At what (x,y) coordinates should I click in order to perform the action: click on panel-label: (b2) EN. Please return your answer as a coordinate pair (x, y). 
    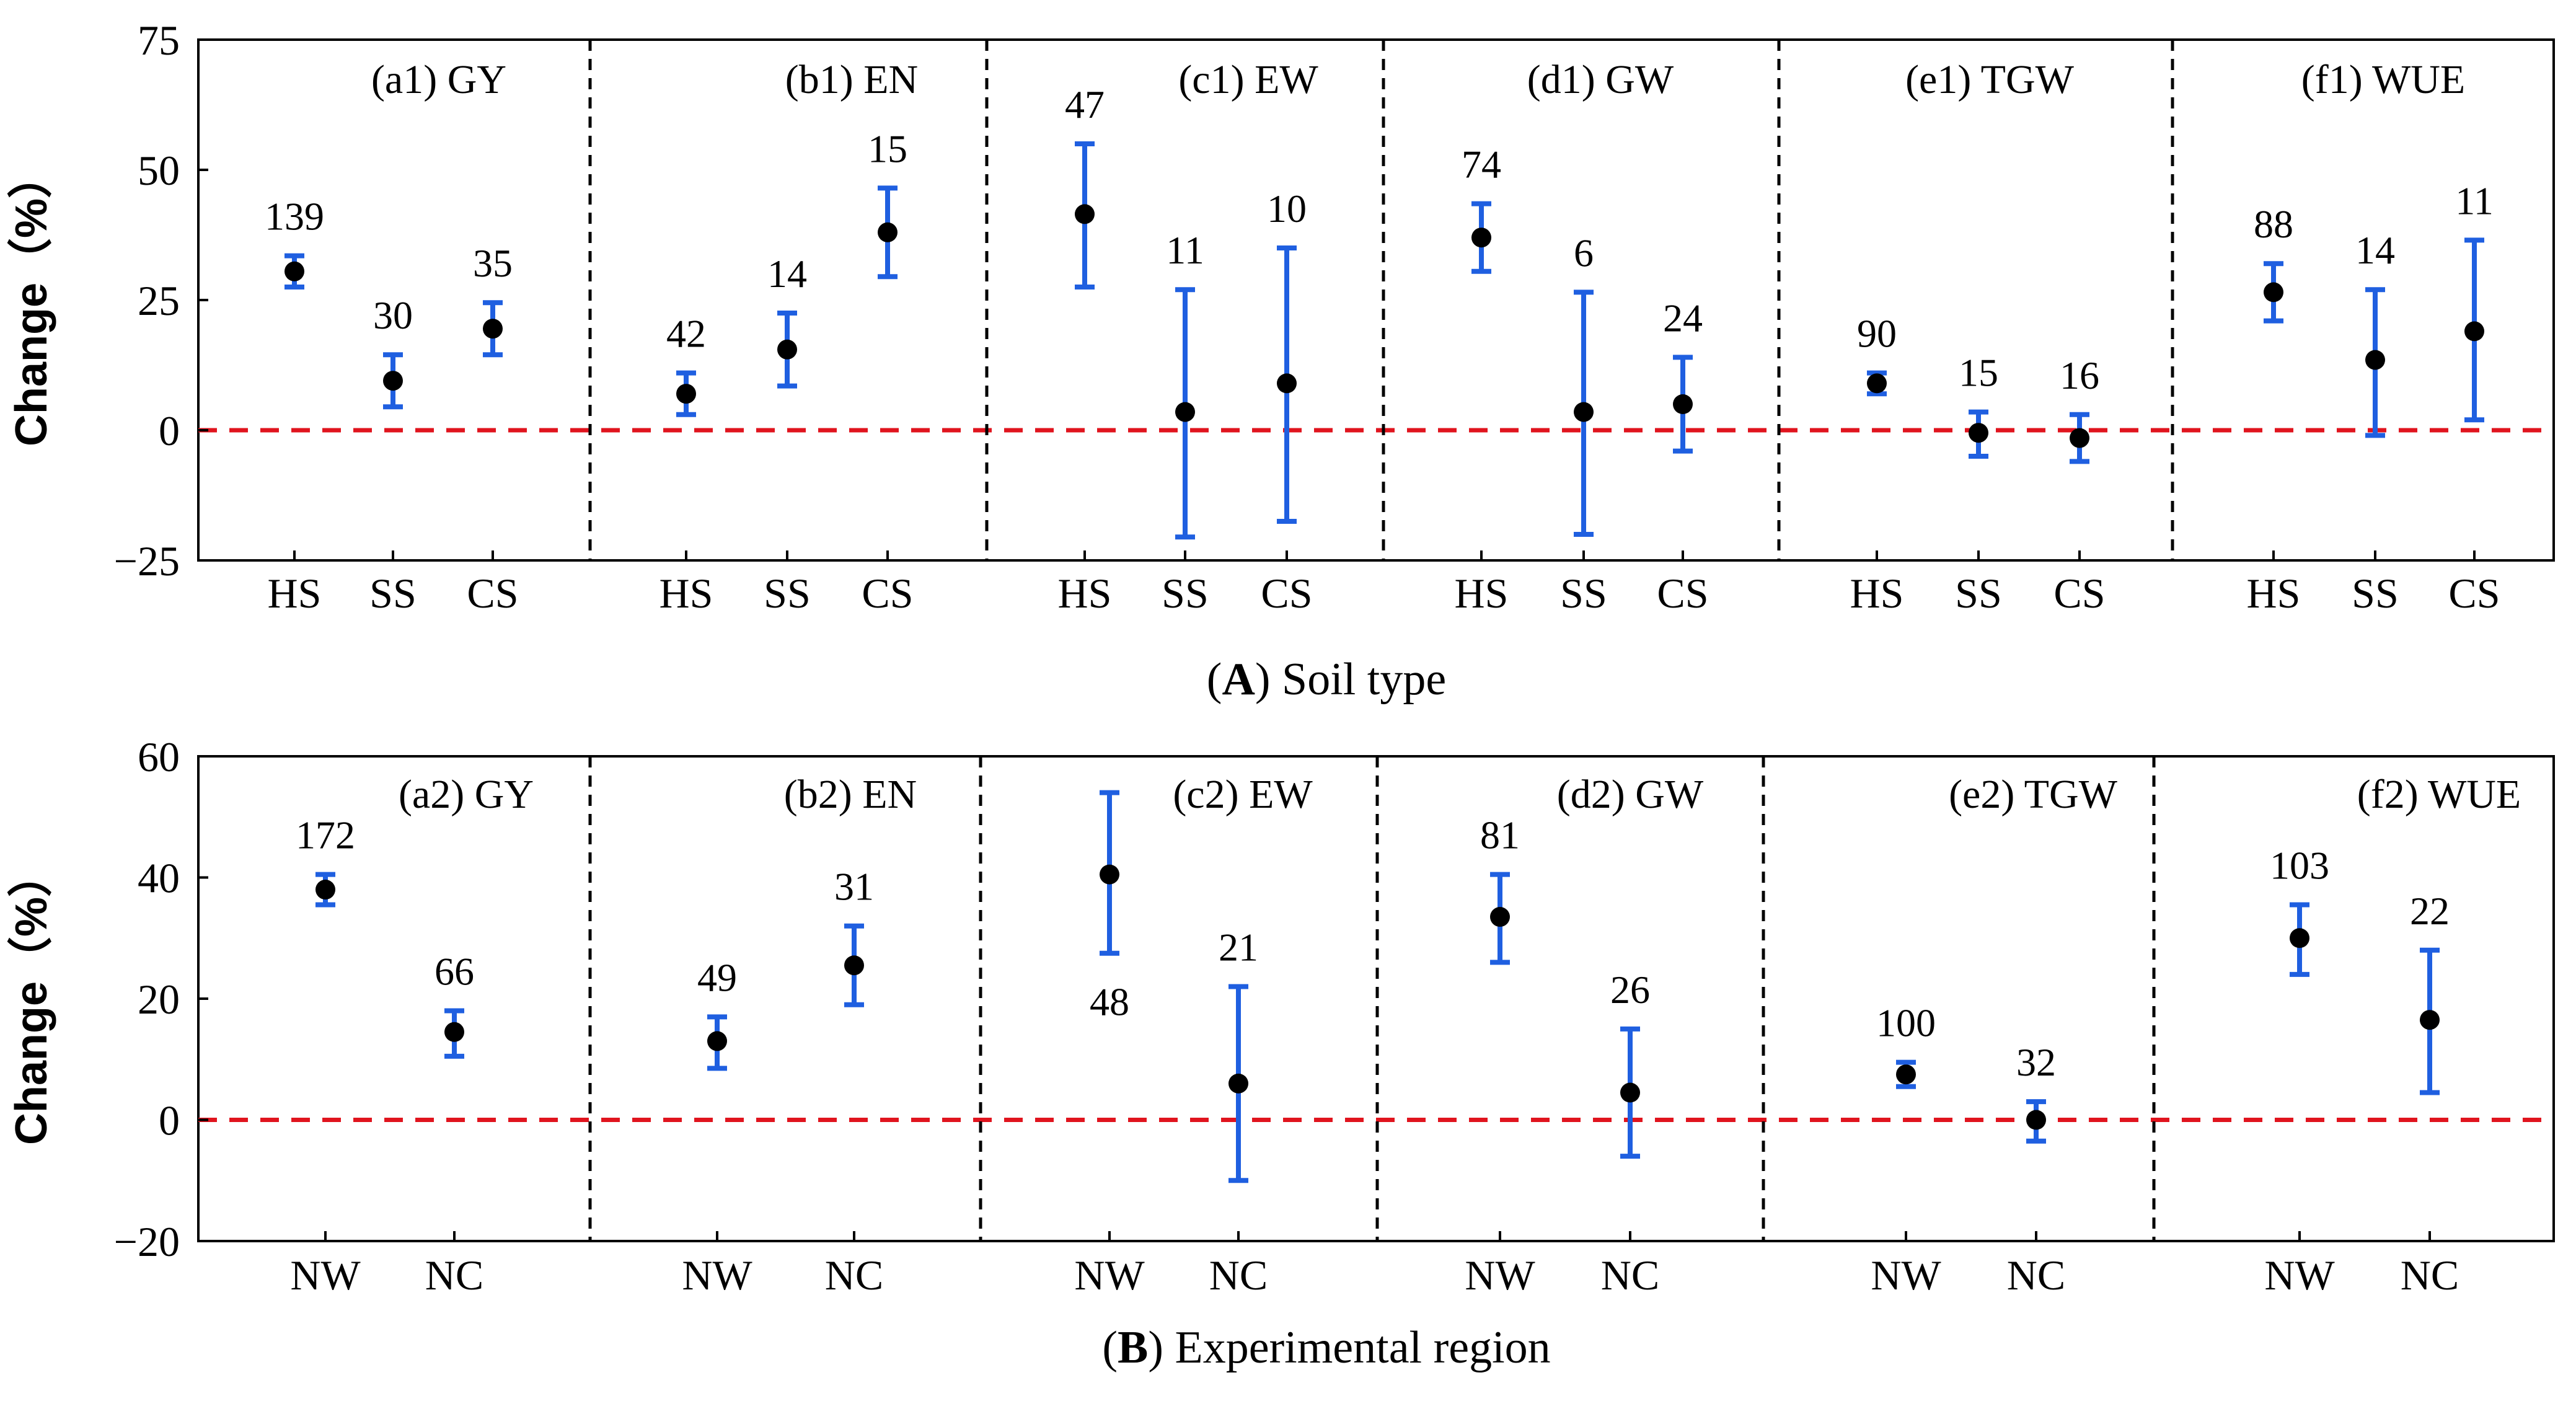
    Looking at the image, I should click on (850, 794).